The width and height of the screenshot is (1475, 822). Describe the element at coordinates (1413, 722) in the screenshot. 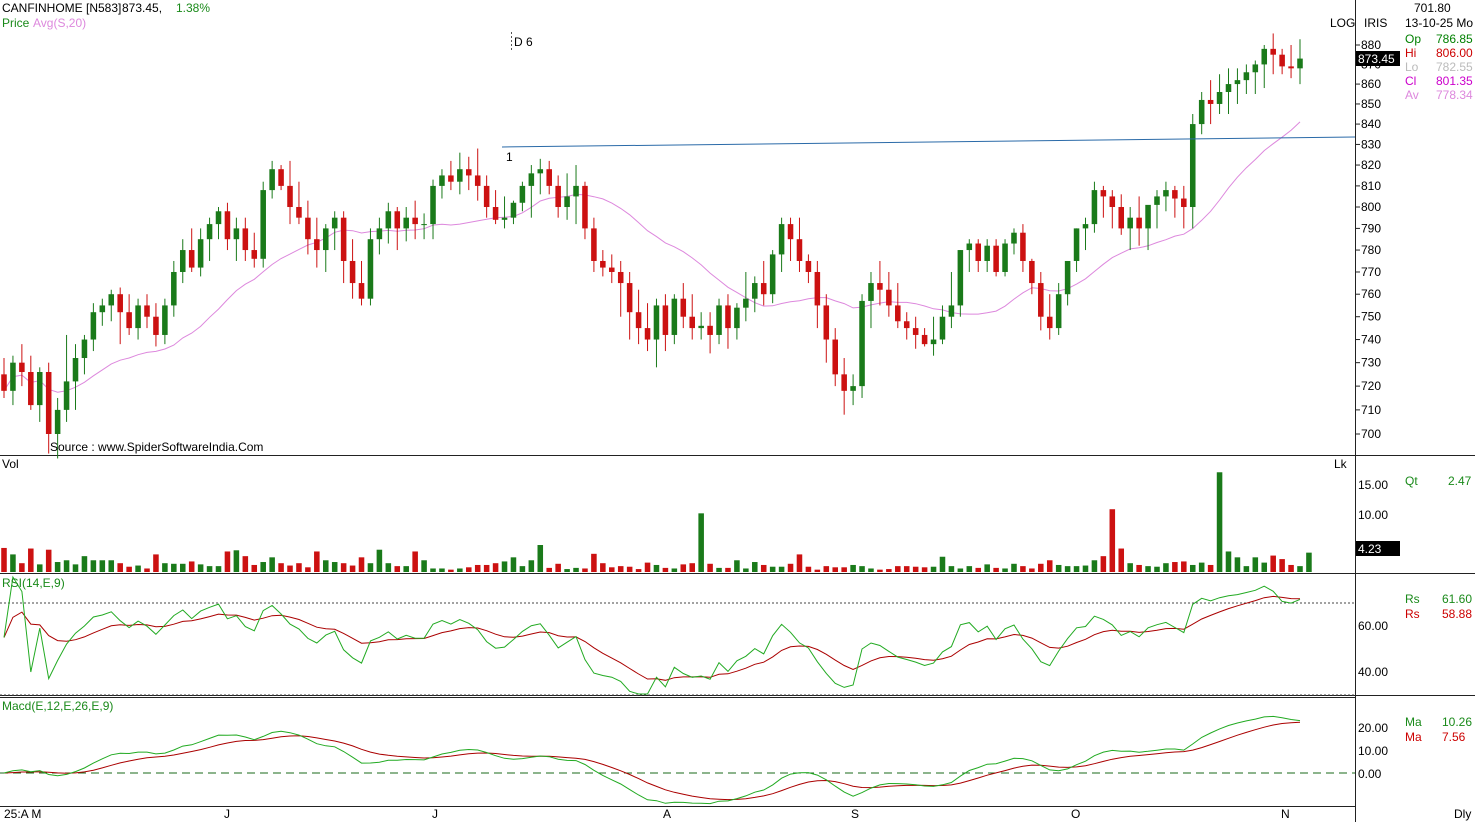

I see `macd-label-1: Ma` at that location.